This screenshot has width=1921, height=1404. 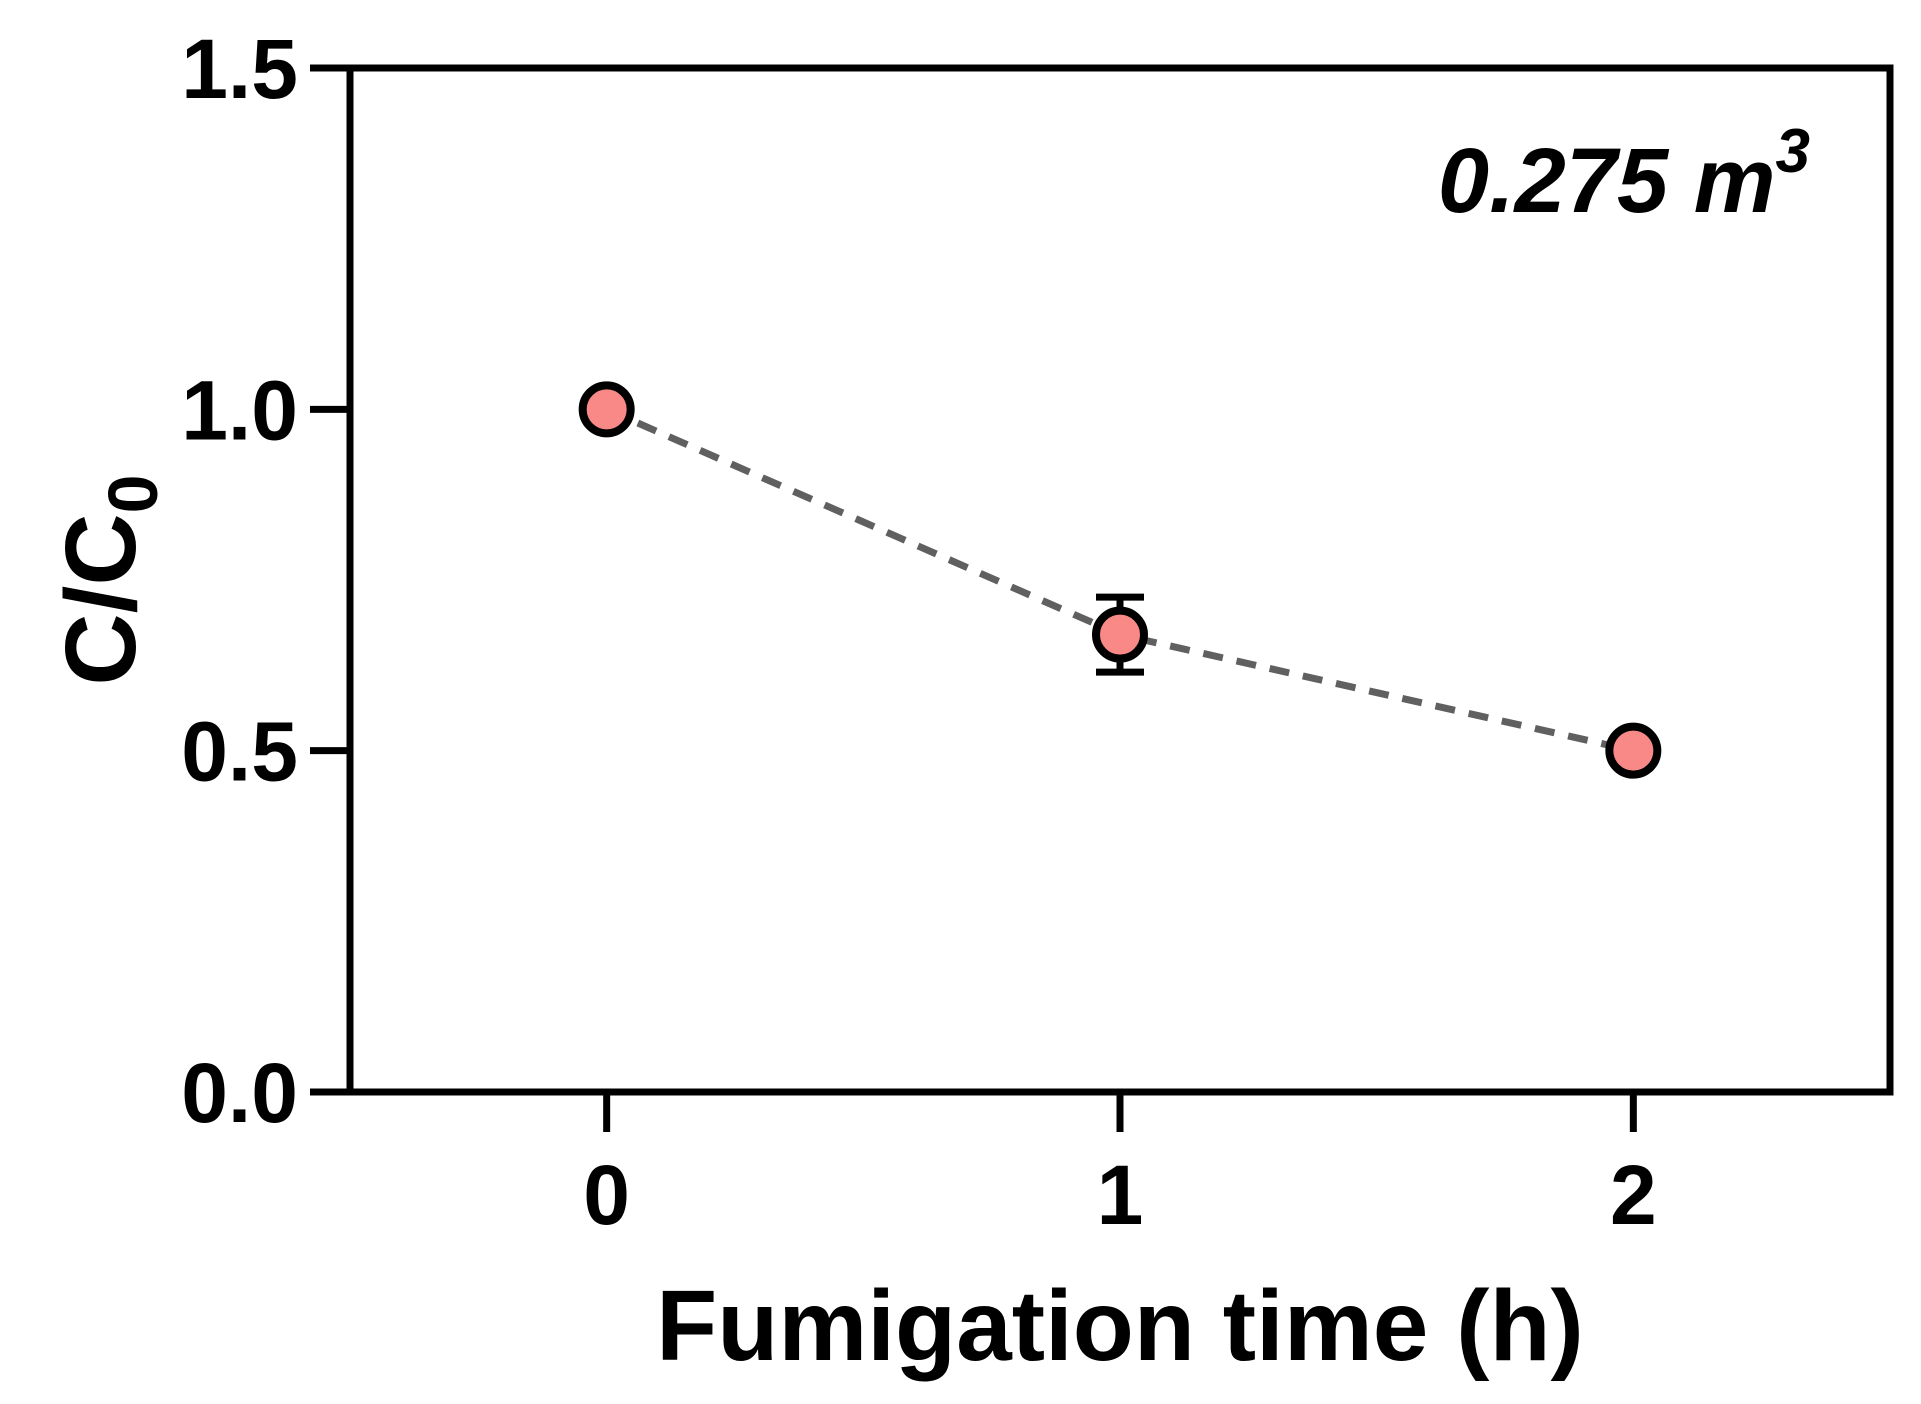 I want to click on y-tick-label: 0.0, so click(x=239, y=1093).